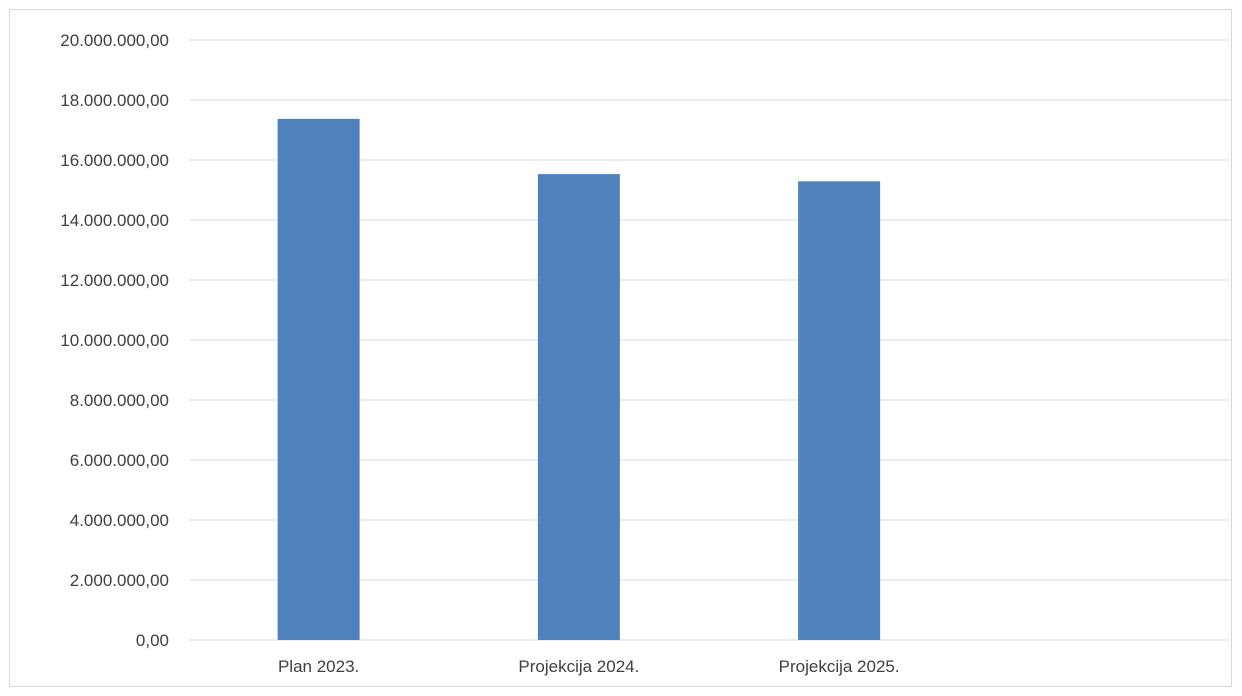 The height and width of the screenshot is (696, 1242). Describe the element at coordinates (119, 460) in the screenshot. I see `y-tick-label: 6.000.000,00` at that location.